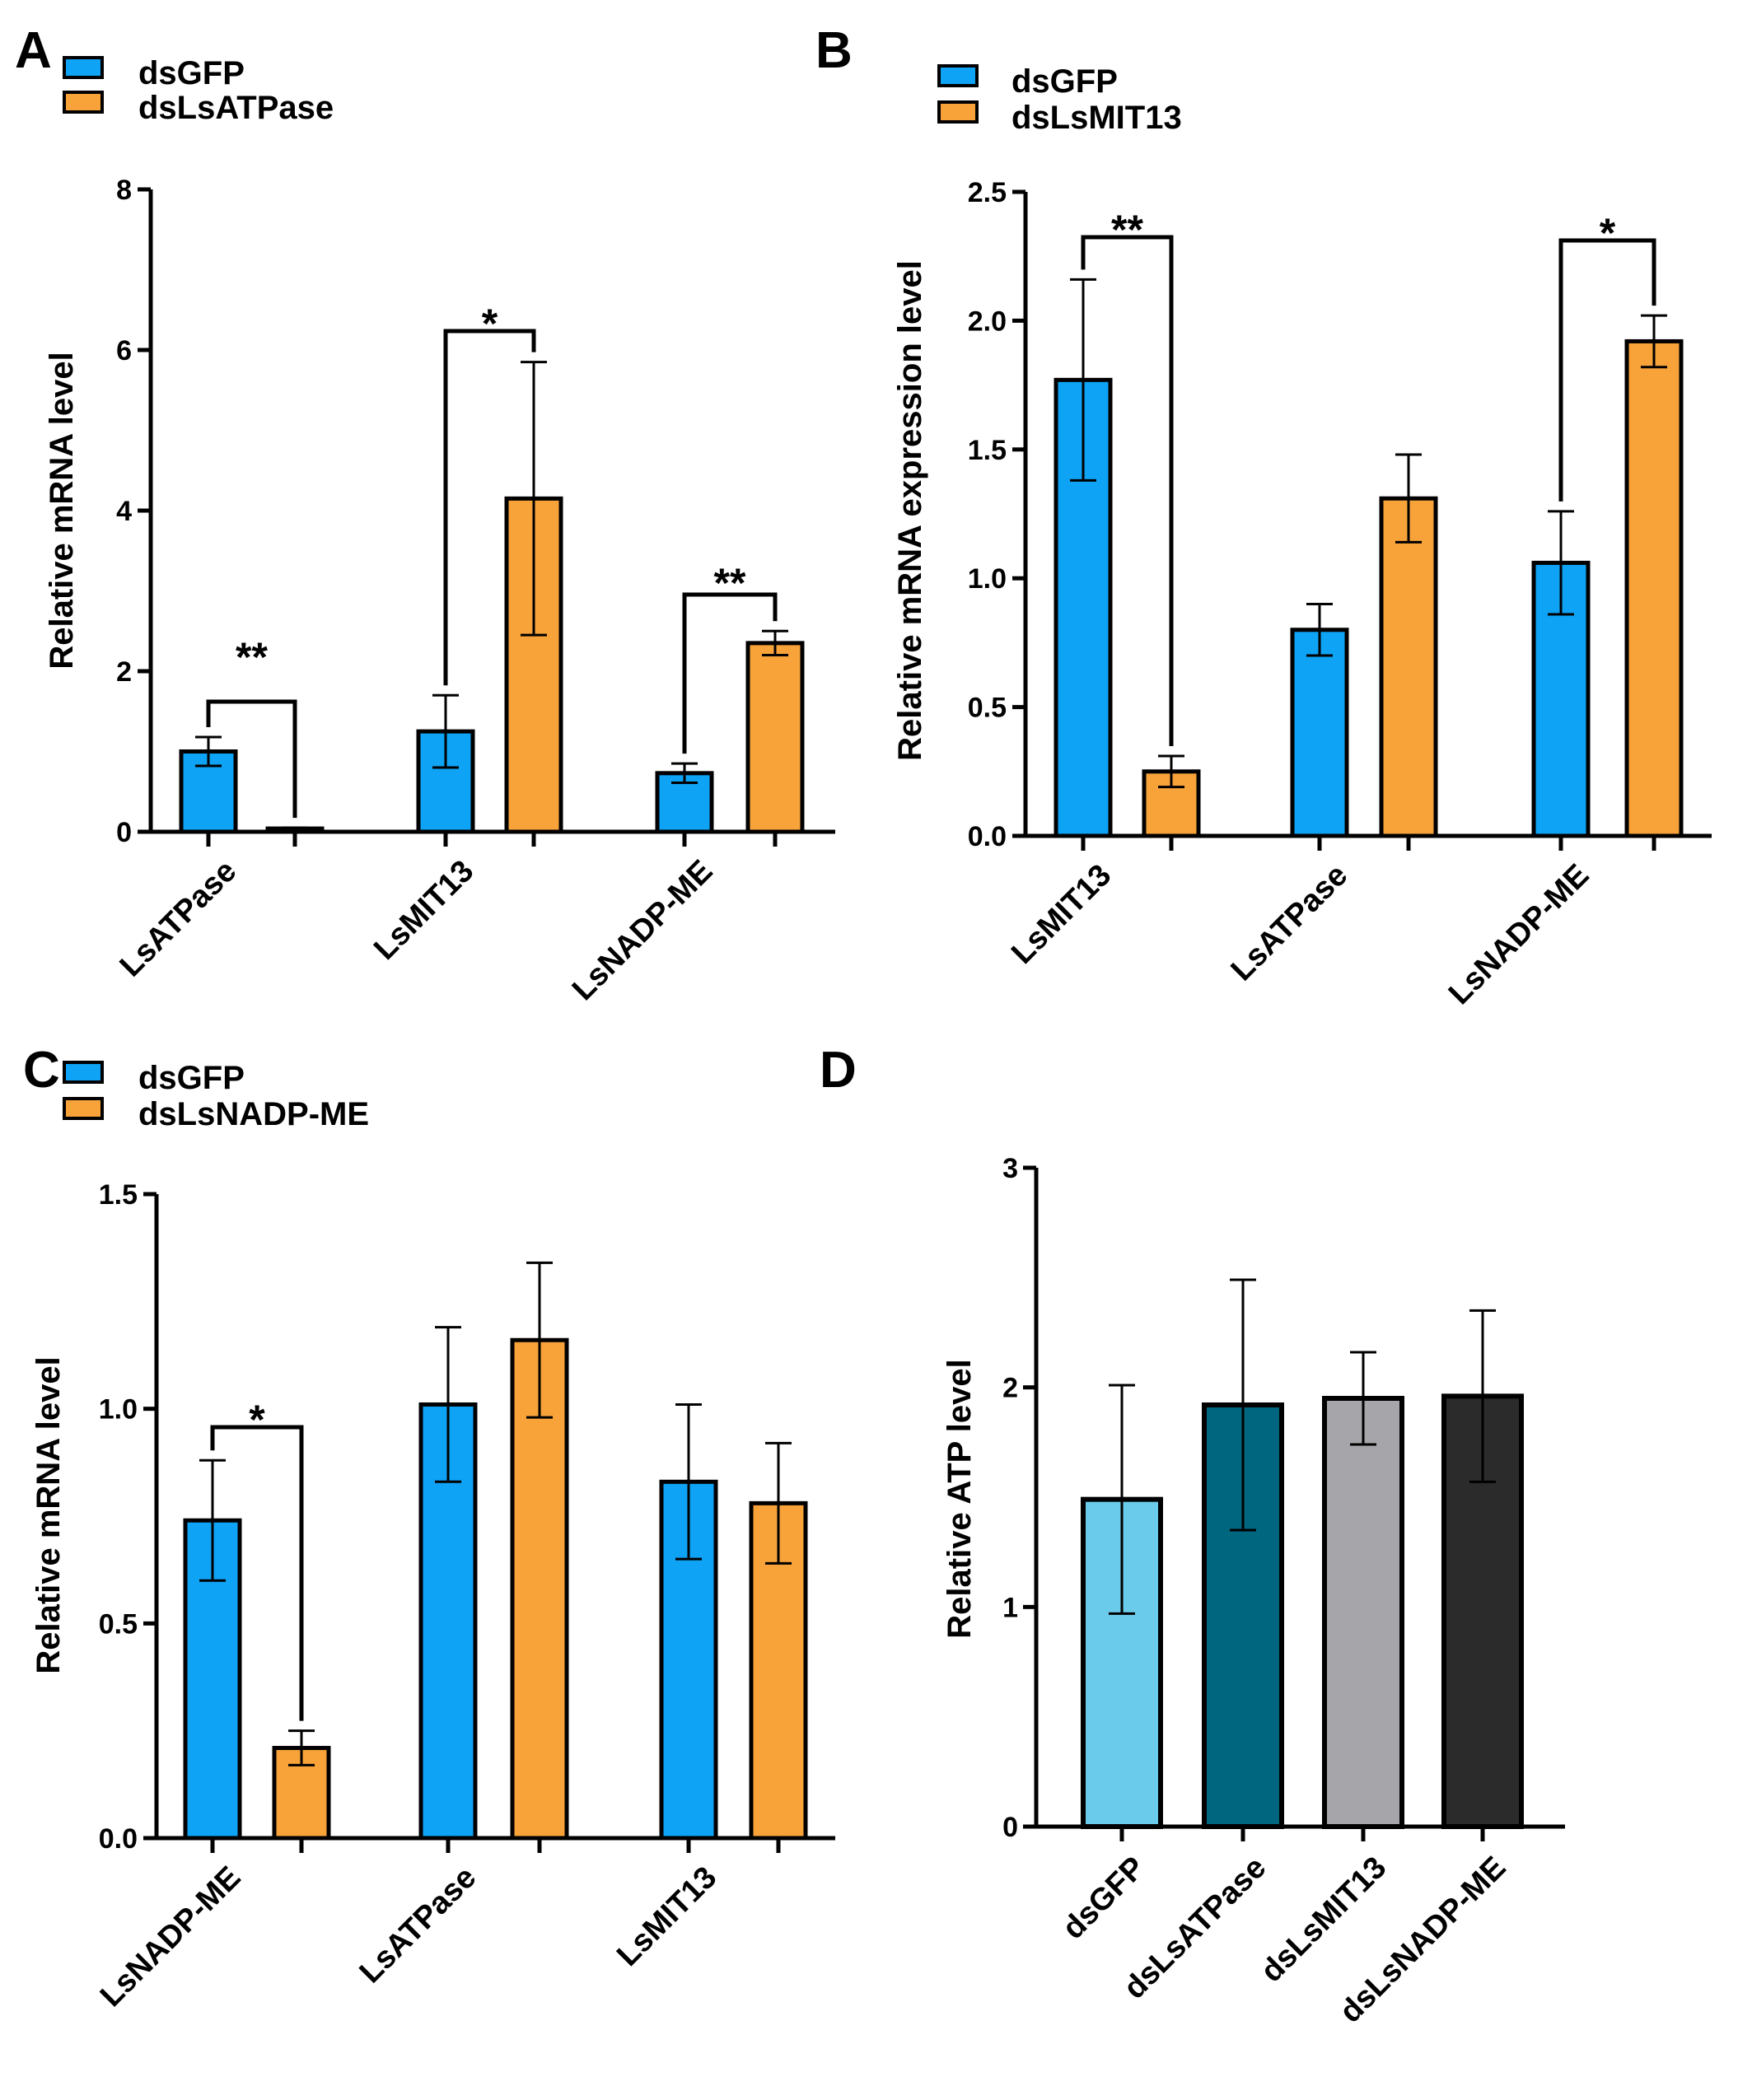  Describe the element at coordinates (124, 190) in the screenshot. I see `panel-a-y-tick-label: 8` at that location.